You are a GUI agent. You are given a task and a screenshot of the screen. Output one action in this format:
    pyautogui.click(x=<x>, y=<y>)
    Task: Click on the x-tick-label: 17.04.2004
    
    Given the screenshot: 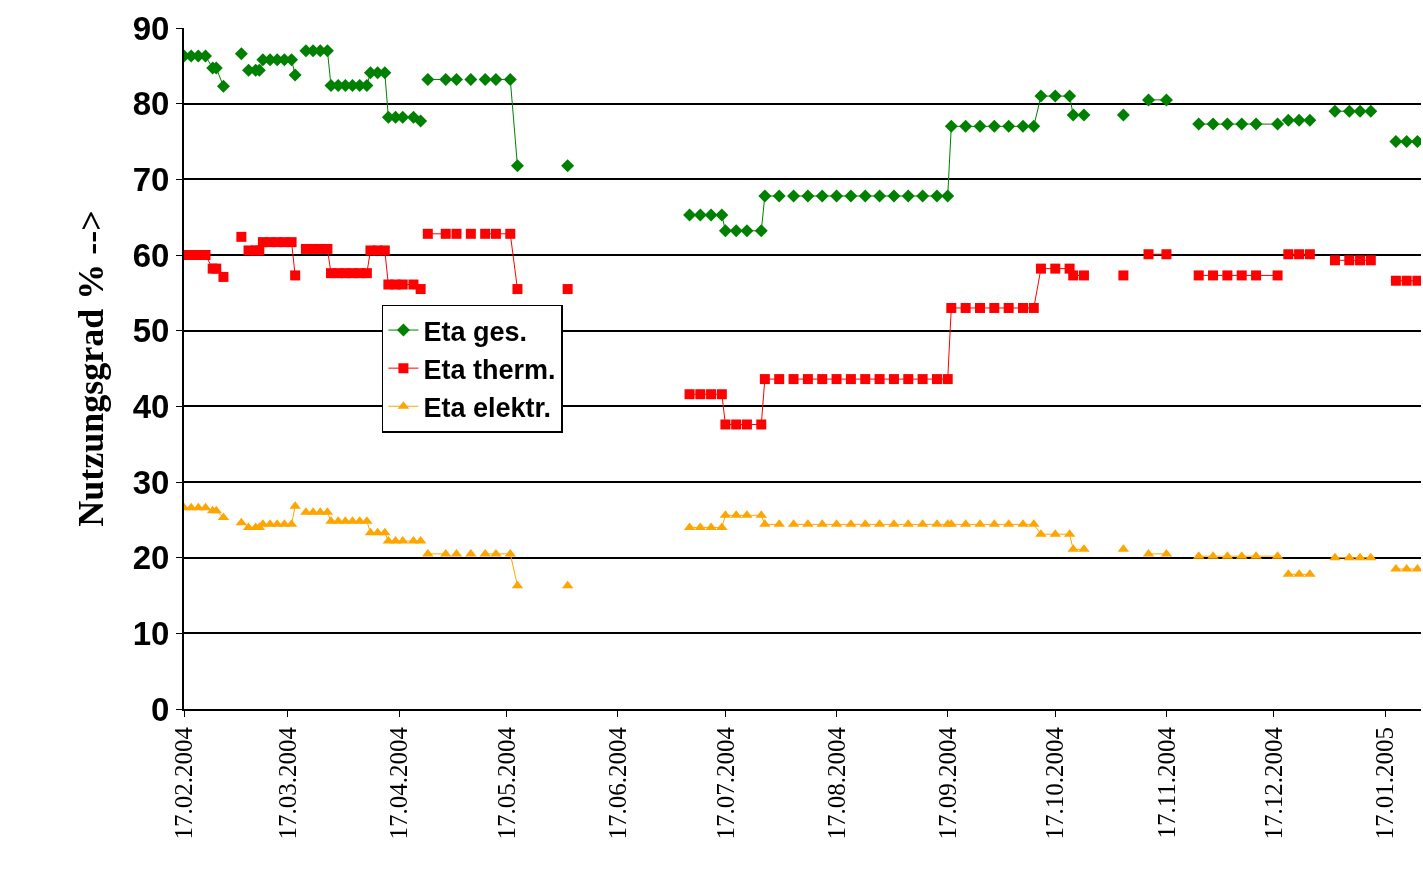 What is the action you would take?
    pyautogui.click(x=399, y=783)
    